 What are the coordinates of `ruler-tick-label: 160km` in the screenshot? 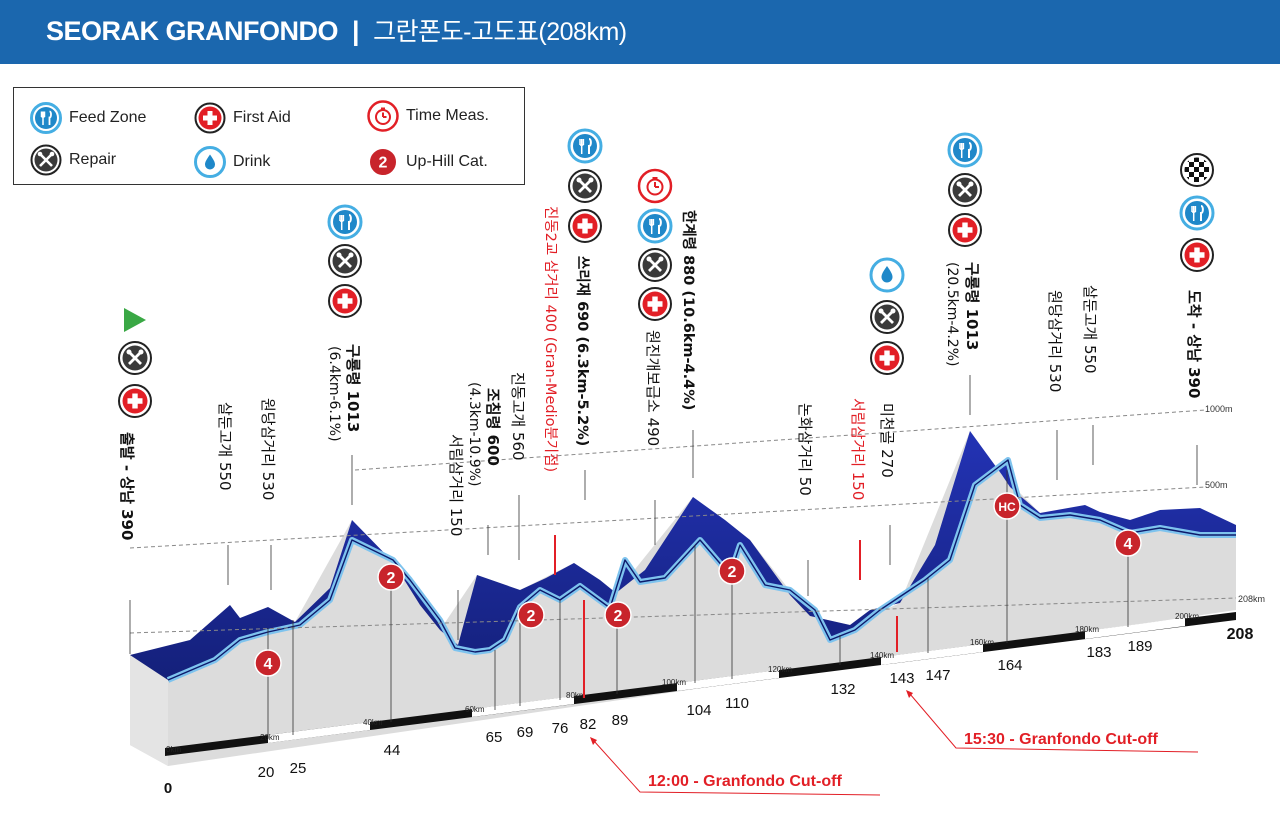 It's located at (982, 642).